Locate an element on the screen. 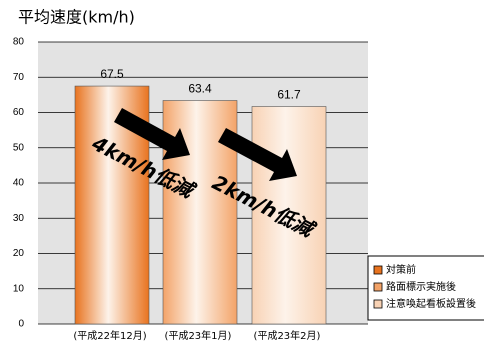 This screenshot has width=484, height=344. x-tick-label: (平成23年1月) is located at coordinates (198, 335).